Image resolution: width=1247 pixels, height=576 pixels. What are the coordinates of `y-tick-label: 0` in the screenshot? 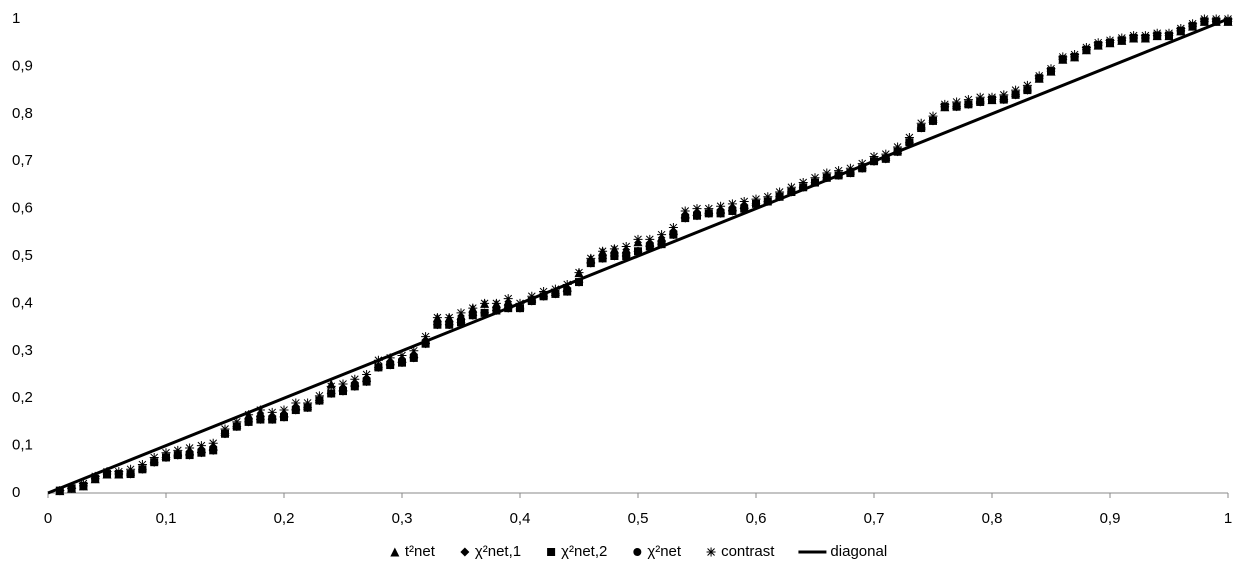 It's located at (16, 492).